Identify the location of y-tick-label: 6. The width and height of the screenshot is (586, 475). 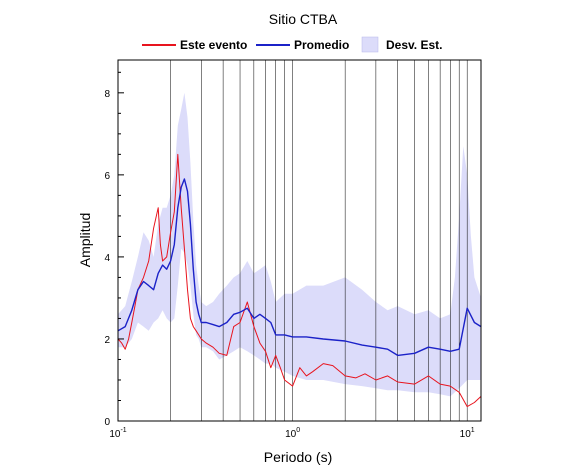
(107, 176).